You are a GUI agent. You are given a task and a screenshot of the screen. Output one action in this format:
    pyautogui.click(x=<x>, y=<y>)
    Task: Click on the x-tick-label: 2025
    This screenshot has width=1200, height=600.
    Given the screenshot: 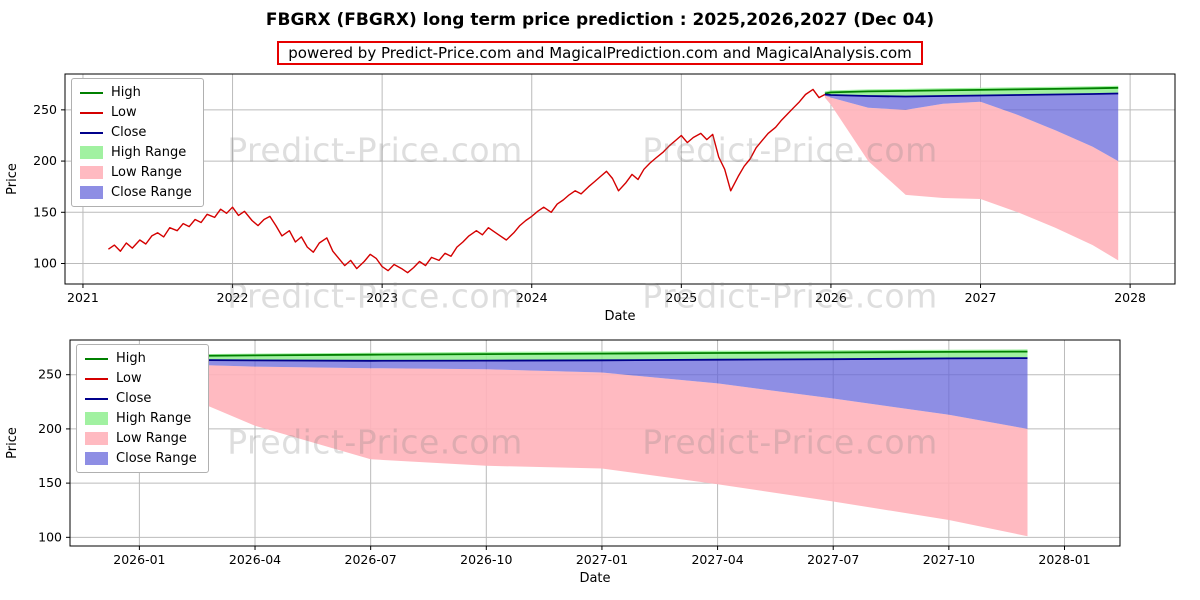 What is the action you would take?
    pyautogui.click(x=681, y=297)
    